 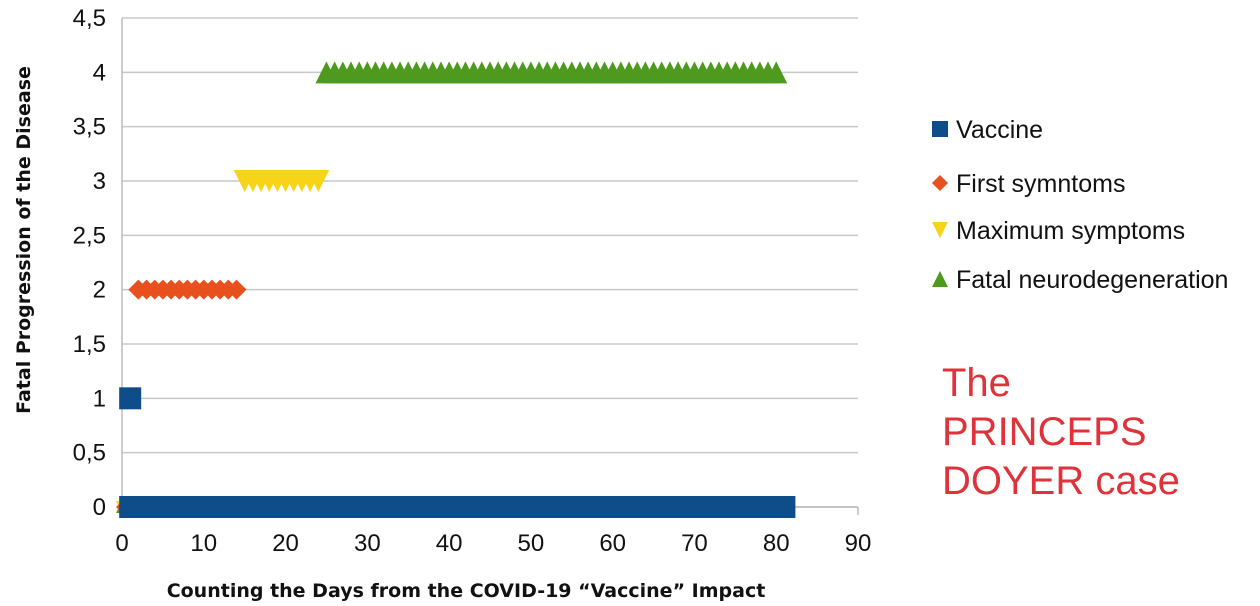 What do you see at coordinates (99, 181) in the screenshot?
I see `y-tick-label: 3` at bounding box center [99, 181].